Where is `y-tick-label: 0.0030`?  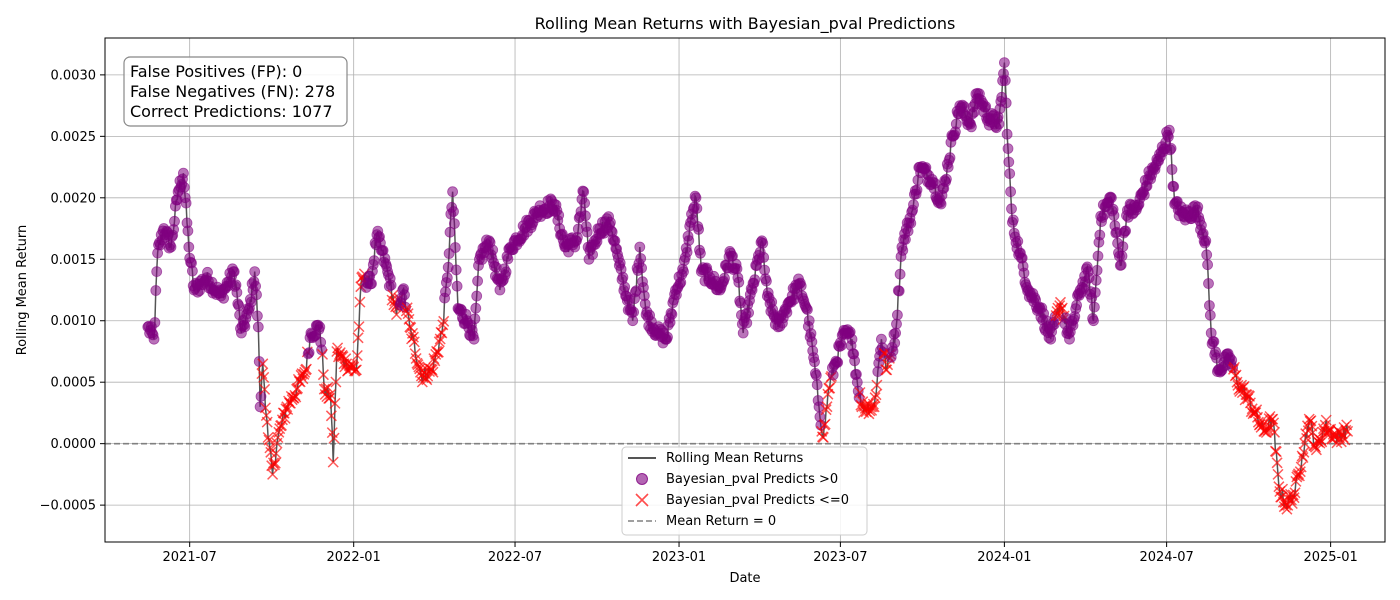
y-tick-label: 0.0030 is located at coordinates (74, 75).